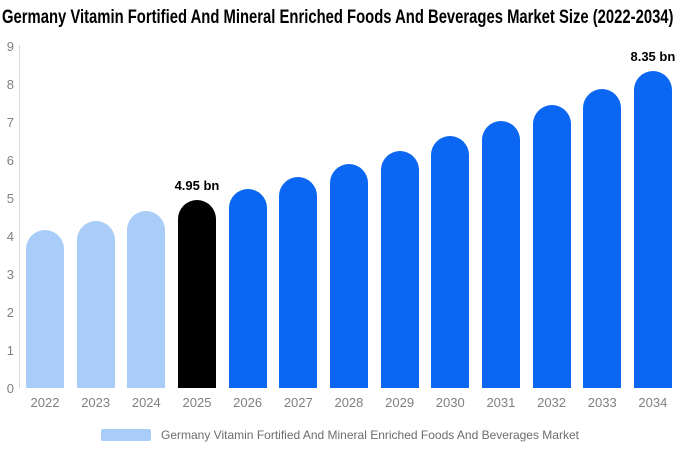  Describe the element at coordinates (298, 282) in the screenshot. I see `bar-2027` at that location.